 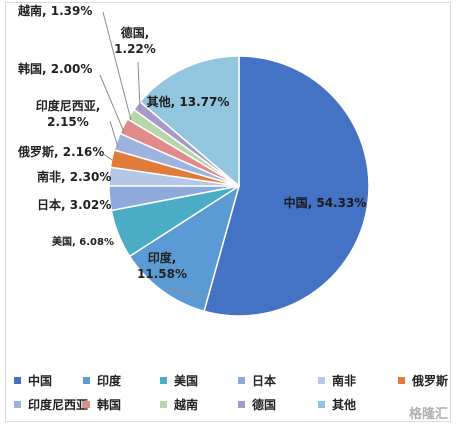 What do you see at coordinates (68, 113) in the screenshot?
I see `slice-label-7: 印度尼西亚, 2.15%` at bounding box center [68, 113].